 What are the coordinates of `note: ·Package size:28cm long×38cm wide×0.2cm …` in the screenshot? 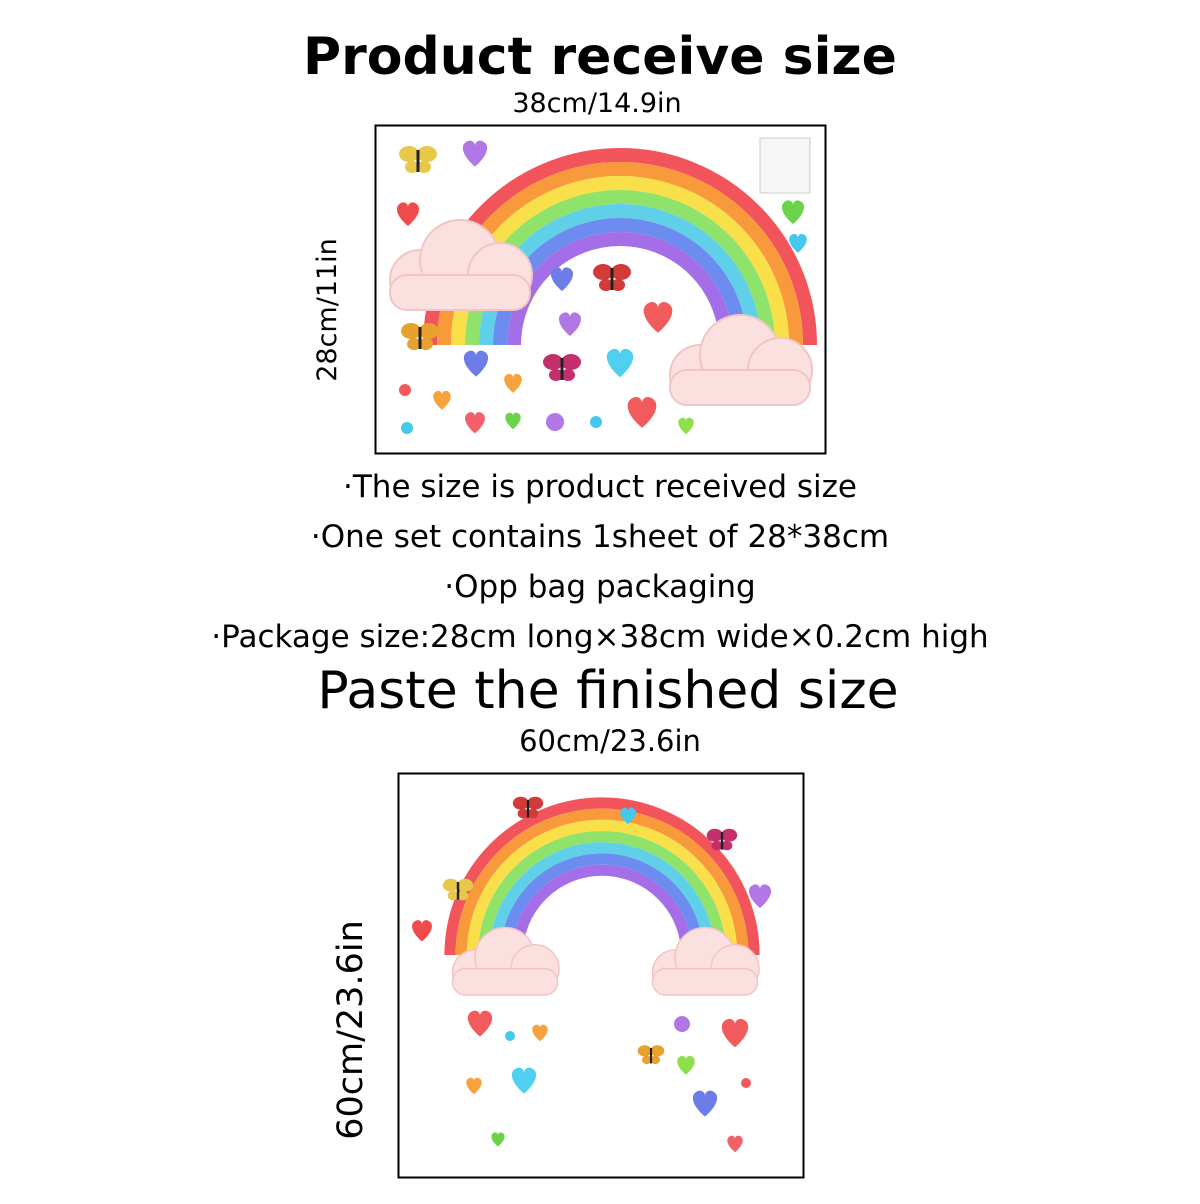 It's located at (599, 637).